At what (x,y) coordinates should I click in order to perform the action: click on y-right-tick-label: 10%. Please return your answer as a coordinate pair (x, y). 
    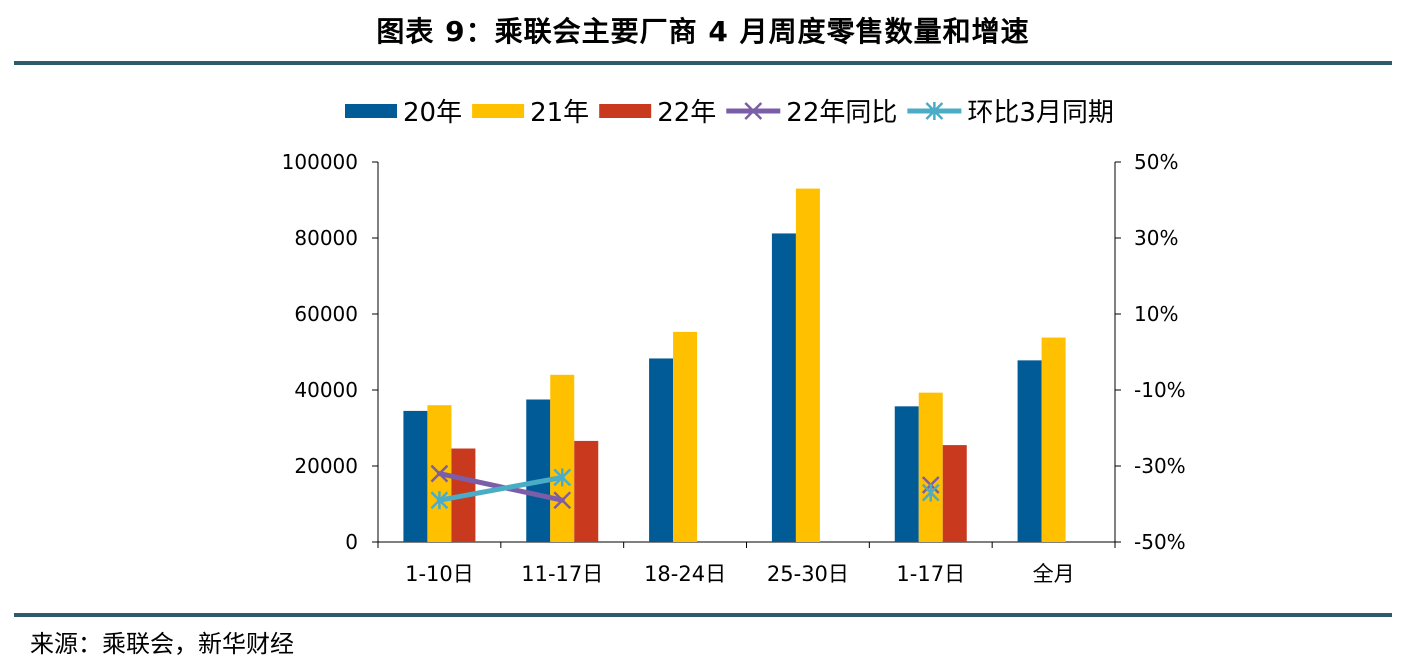
    Looking at the image, I should click on (1156, 314).